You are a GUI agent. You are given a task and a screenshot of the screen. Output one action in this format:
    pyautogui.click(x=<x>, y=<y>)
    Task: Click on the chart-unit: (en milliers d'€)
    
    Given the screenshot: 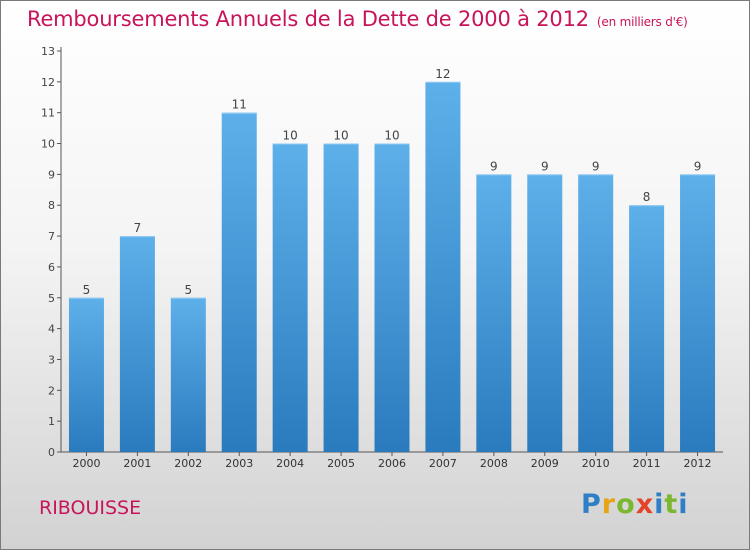 What is the action you would take?
    pyautogui.click(x=642, y=22)
    